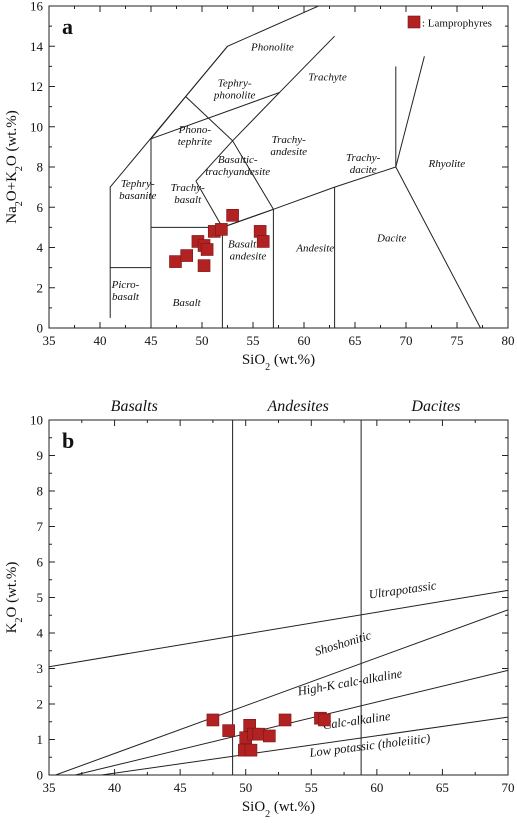 The height and width of the screenshot is (823, 517). What do you see at coordinates (188, 200) in the screenshot?
I see `field-label-line: basalt` at bounding box center [188, 200].